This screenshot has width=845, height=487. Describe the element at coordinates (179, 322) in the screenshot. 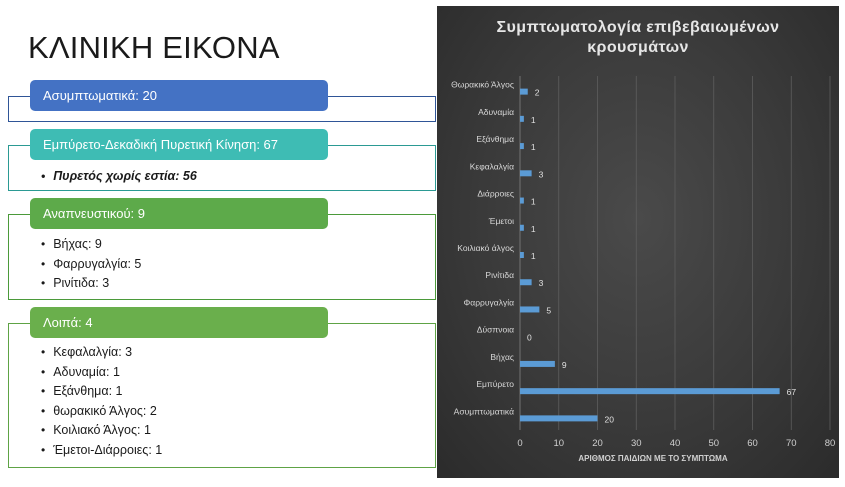

I see `section-other-header: Λοιπά: 4` at that location.